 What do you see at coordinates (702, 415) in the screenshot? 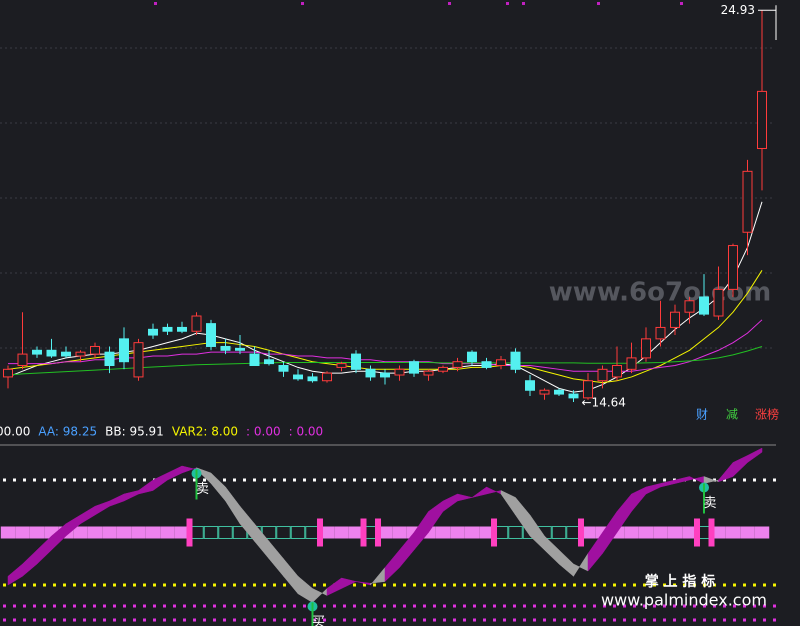
I see `button: 财` at bounding box center [702, 415].